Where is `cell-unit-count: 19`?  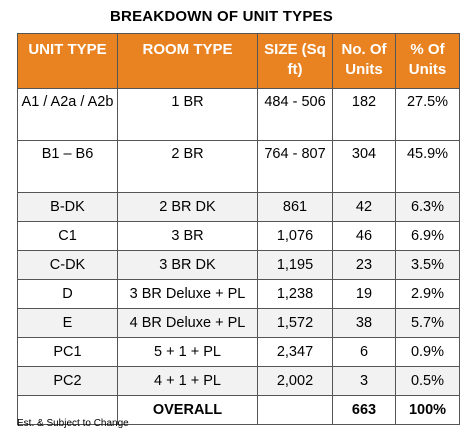 cell-unit-count: 19 is located at coordinates (364, 294).